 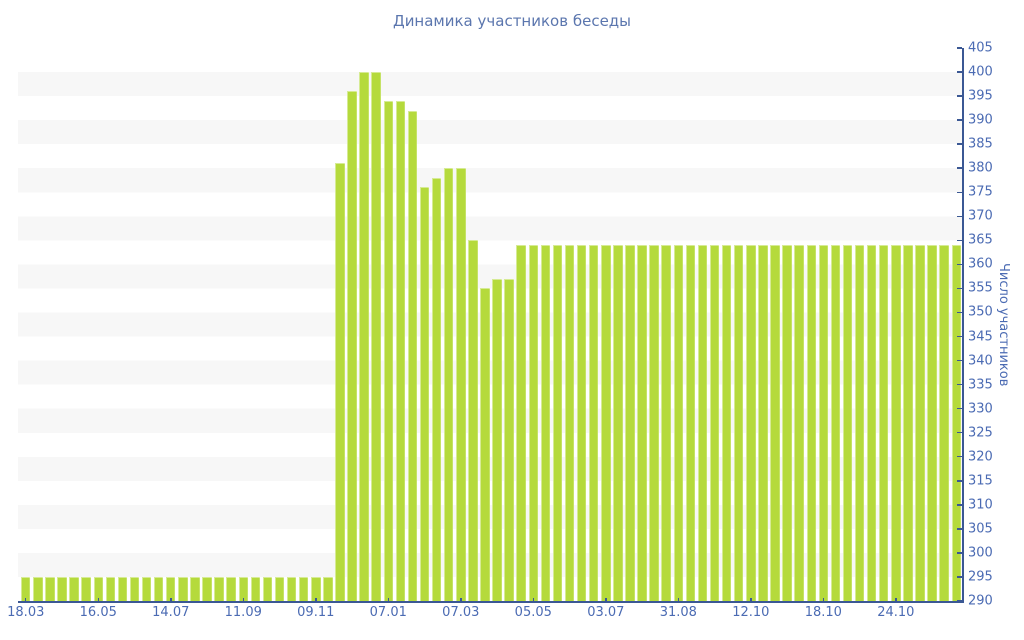 What do you see at coordinates (823, 612) in the screenshot?
I see `x-tick-label: 18.10` at bounding box center [823, 612].